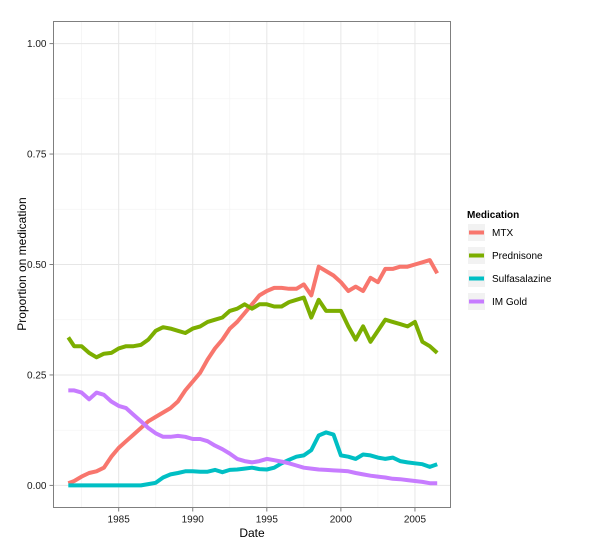  I want to click on legend-label: IM Gold, so click(509, 302).